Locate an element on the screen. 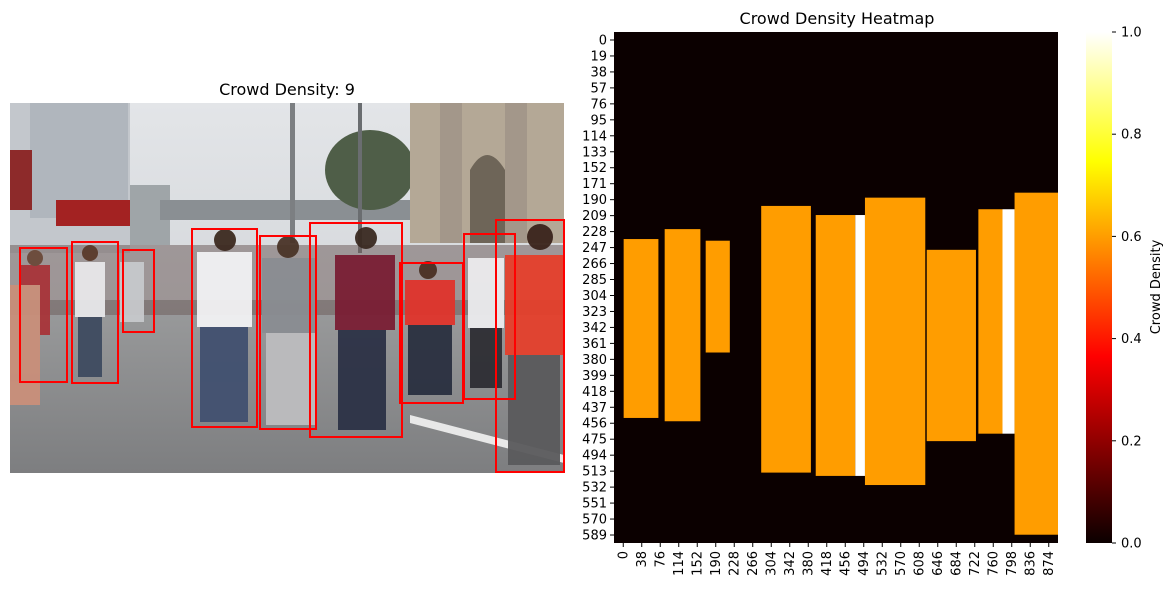 This screenshot has width=1172, height=590. x-tick-label: 532 is located at coordinates (882, 563).